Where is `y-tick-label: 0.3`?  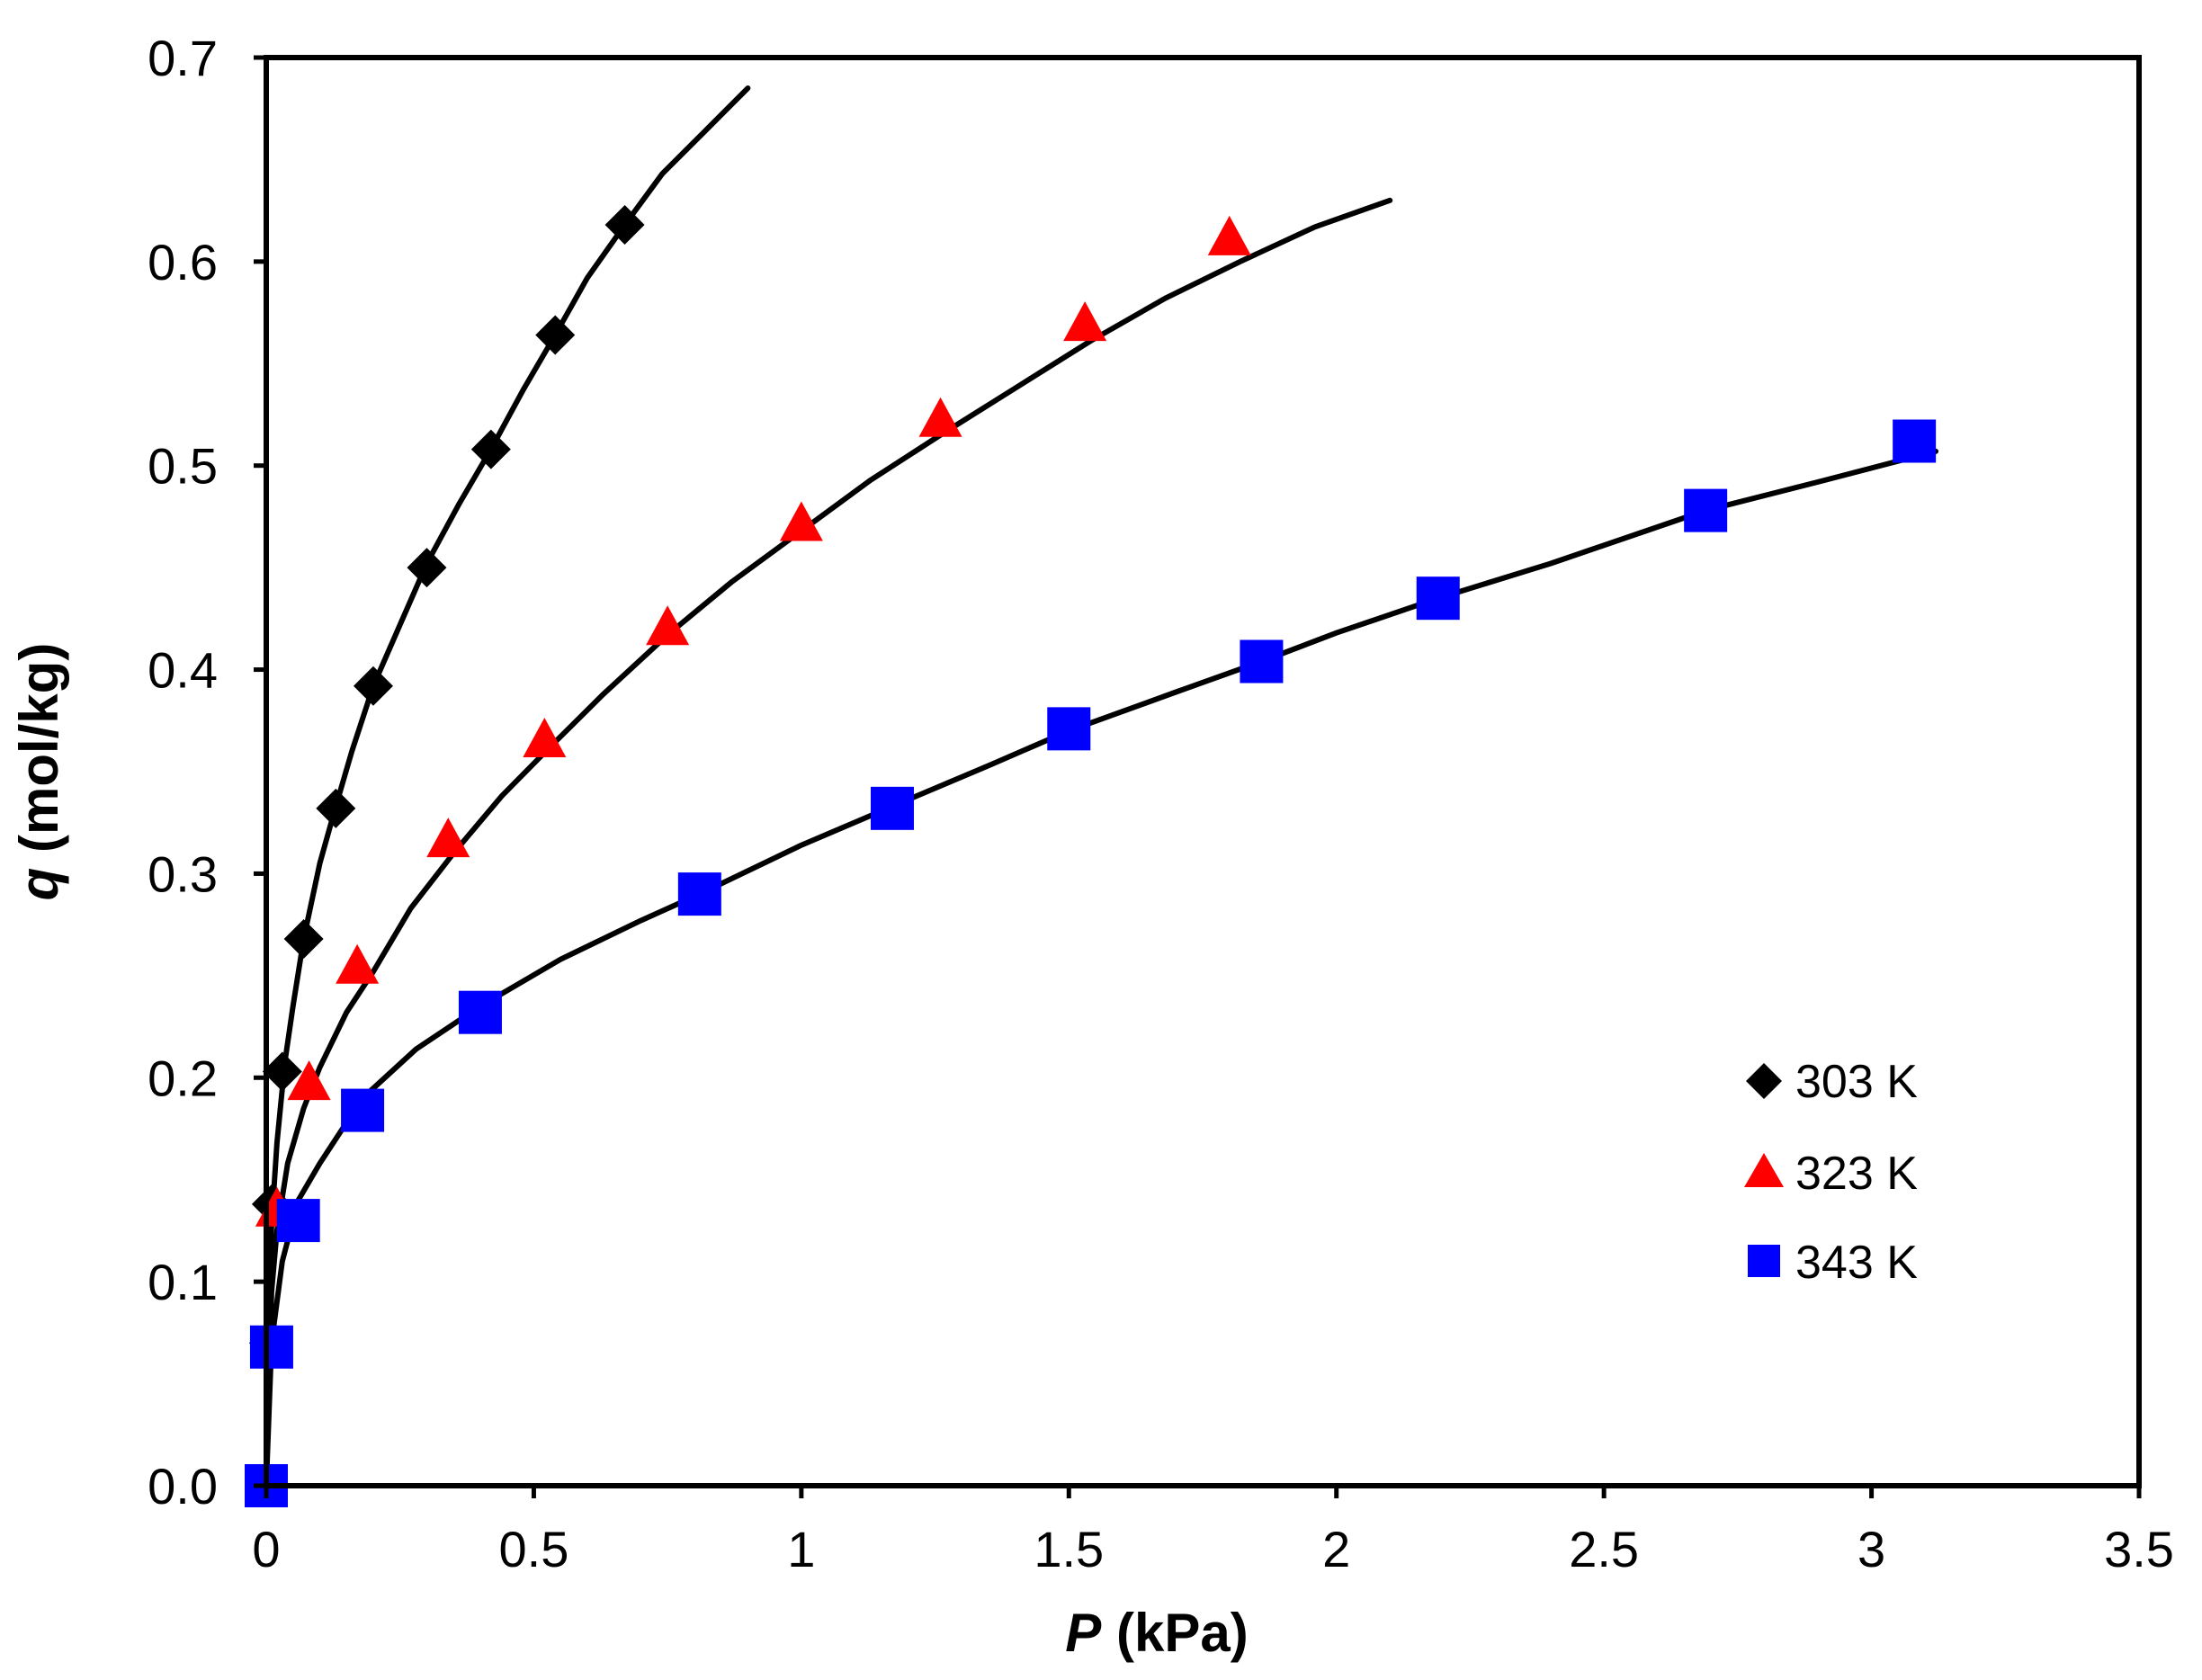 y-tick-label: 0.3 is located at coordinates (183, 873).